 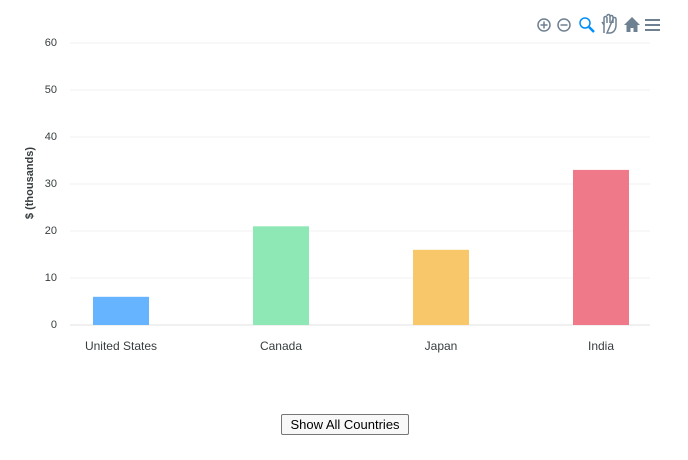 What do you see at coordinates (564, 25) in the screenshot?
I see `zoom-out` at bounding box center [564, 25].